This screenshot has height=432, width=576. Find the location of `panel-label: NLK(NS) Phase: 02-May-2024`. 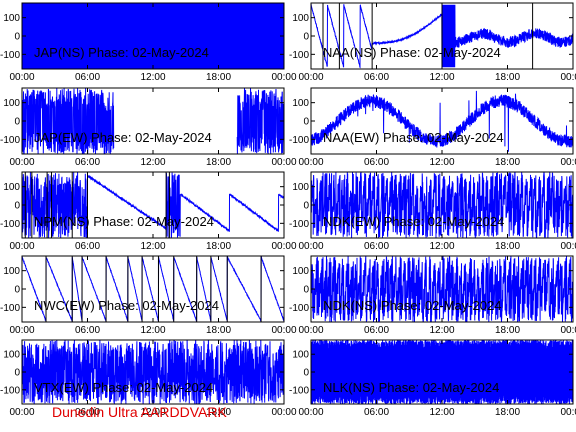

panel-label: NLK(NS) Phase: 02-May-2024 is located at coordinates (411, 387).